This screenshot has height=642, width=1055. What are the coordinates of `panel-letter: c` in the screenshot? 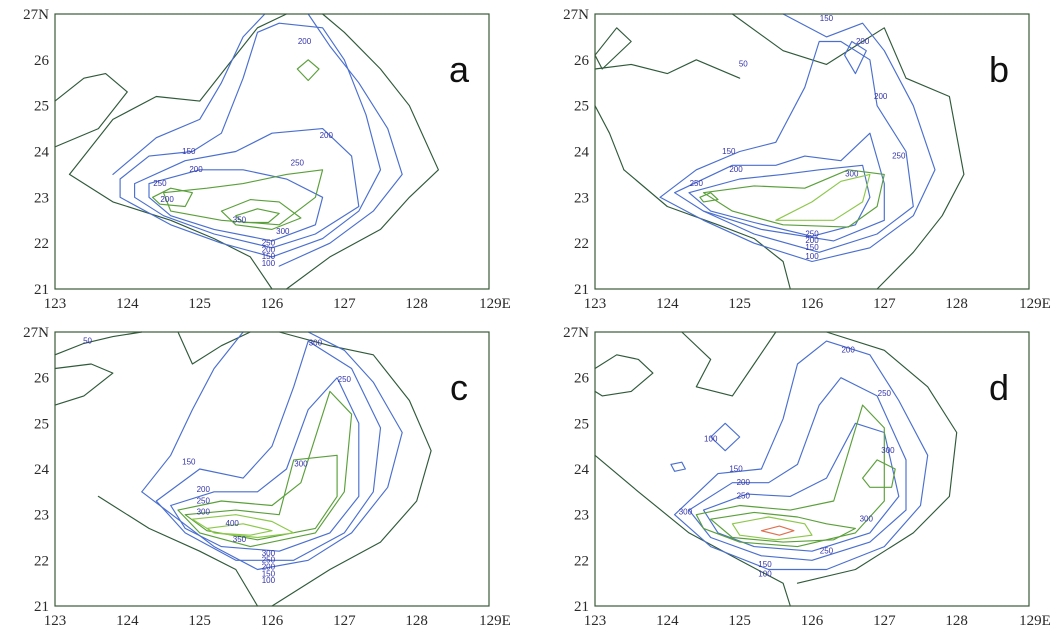 It's located at (459, 387).